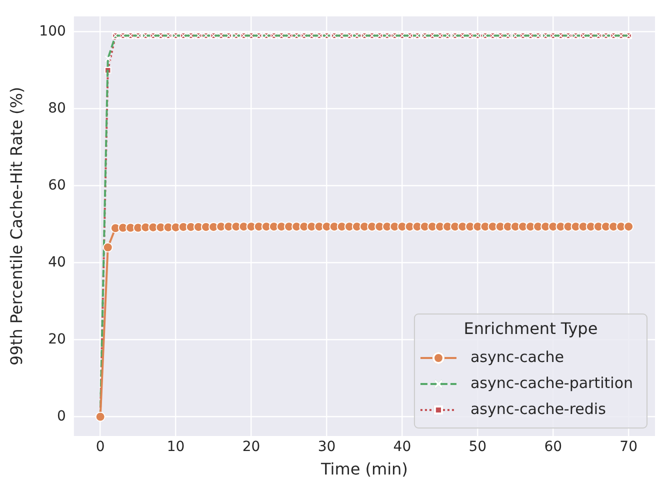 This screenshot has width=665, height=488. What do you see at coordinates (327, 447) in the screenshot?
I see `x-tick-label: 30` at bounding box center [327, 447].